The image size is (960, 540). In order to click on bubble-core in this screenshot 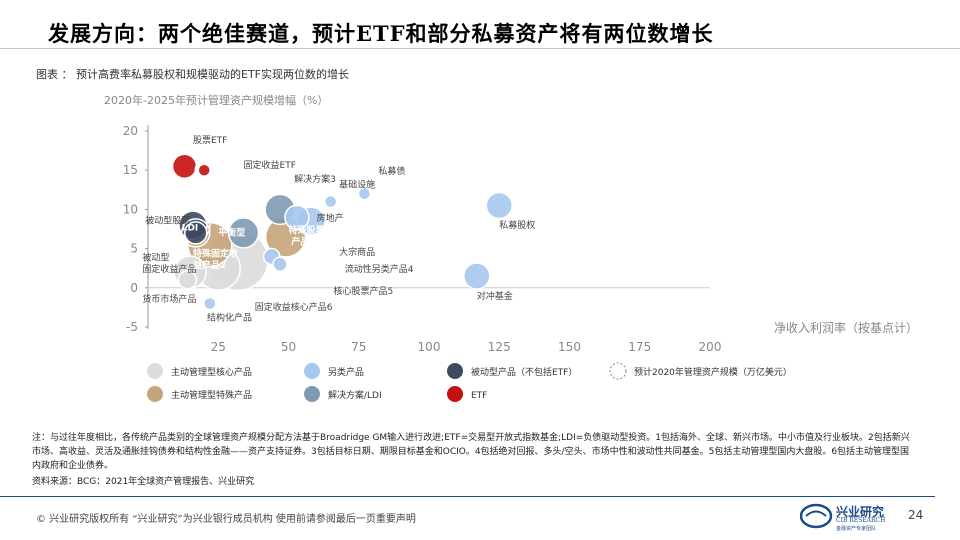, I will do `click(187, 280)`.